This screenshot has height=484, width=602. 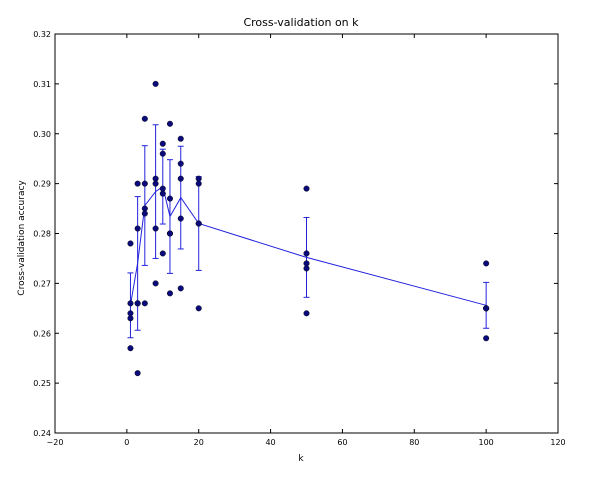 What do you see at coordinates (42, 134) in the screenshot?
I see `y-tick-label: 0.30` at bounding box center [42, 134].